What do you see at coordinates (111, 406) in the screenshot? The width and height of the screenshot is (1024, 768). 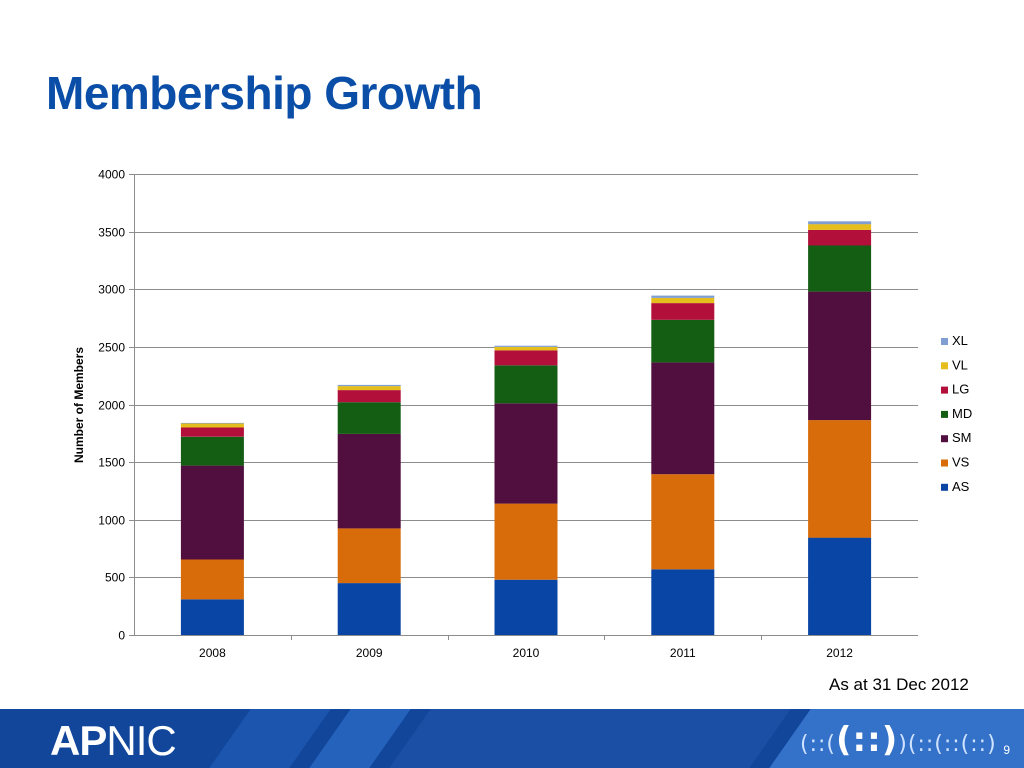 I see `y-tick-label: 2000` at bounding box center [111, 406].